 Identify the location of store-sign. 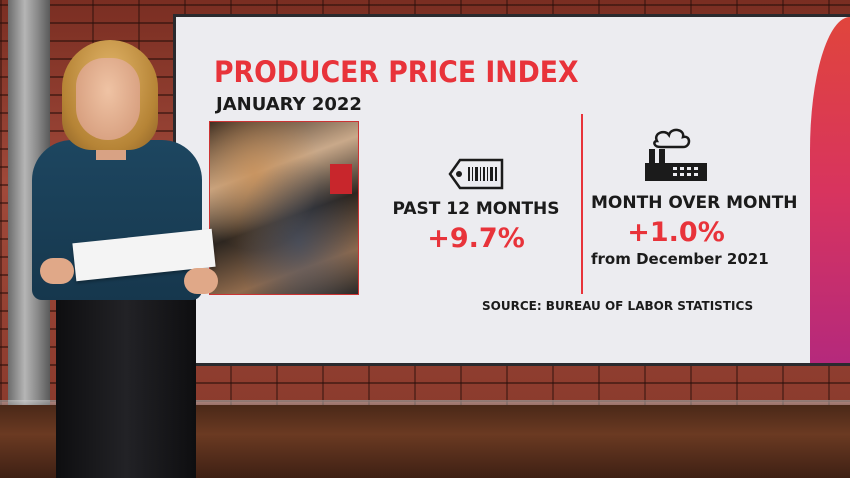
(341, 179).